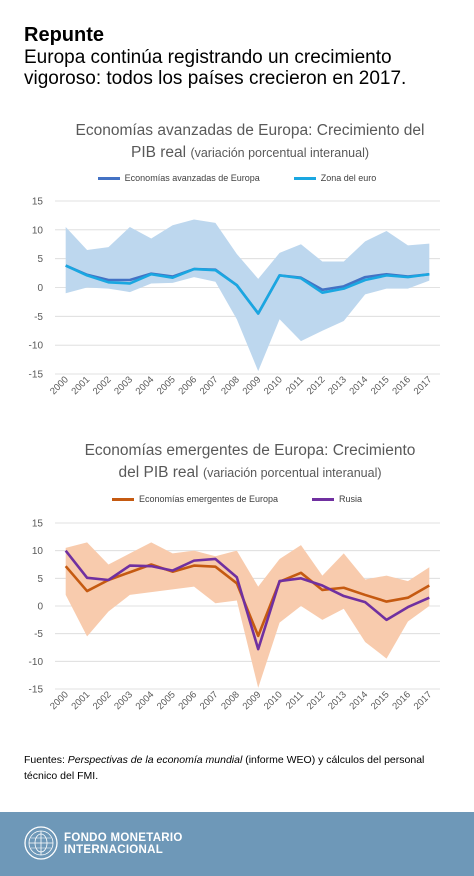 The width and height of the screenshot is (474, 876). Describe the element at coordinates (123, 838) in the screenshot. I see `org-name-line1: FONDO MONETARIO` at that location.